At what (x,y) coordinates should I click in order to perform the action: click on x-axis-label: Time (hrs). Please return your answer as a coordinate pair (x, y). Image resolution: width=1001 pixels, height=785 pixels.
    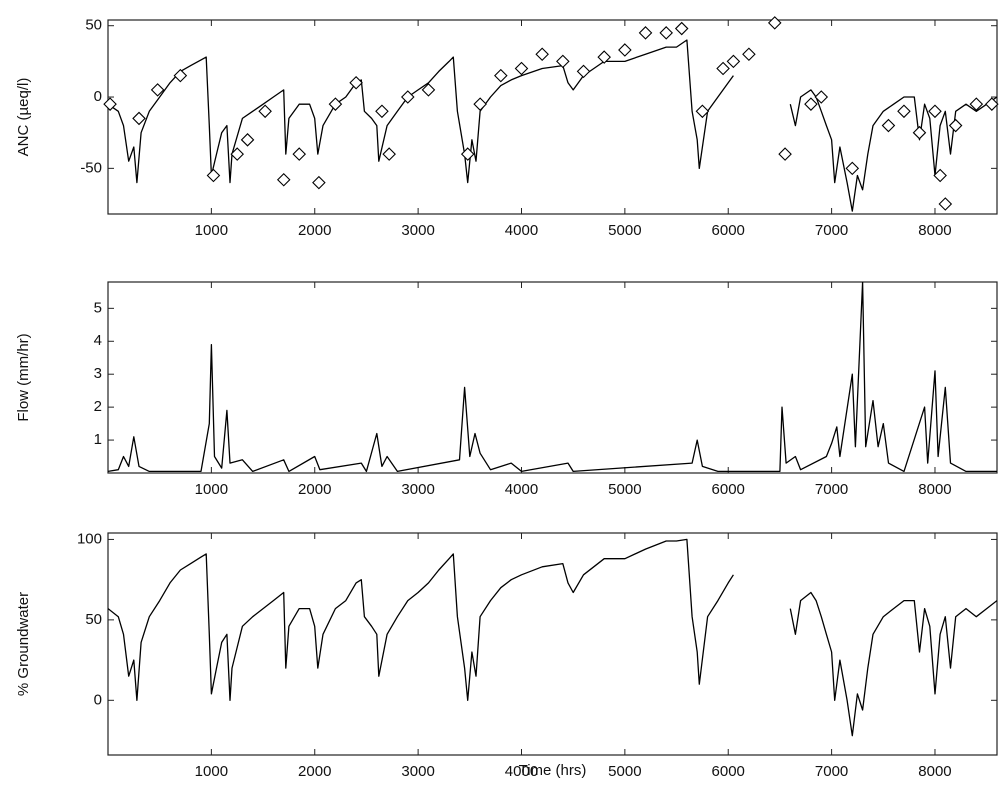
    Looking at the image, I should click on (553, 770).